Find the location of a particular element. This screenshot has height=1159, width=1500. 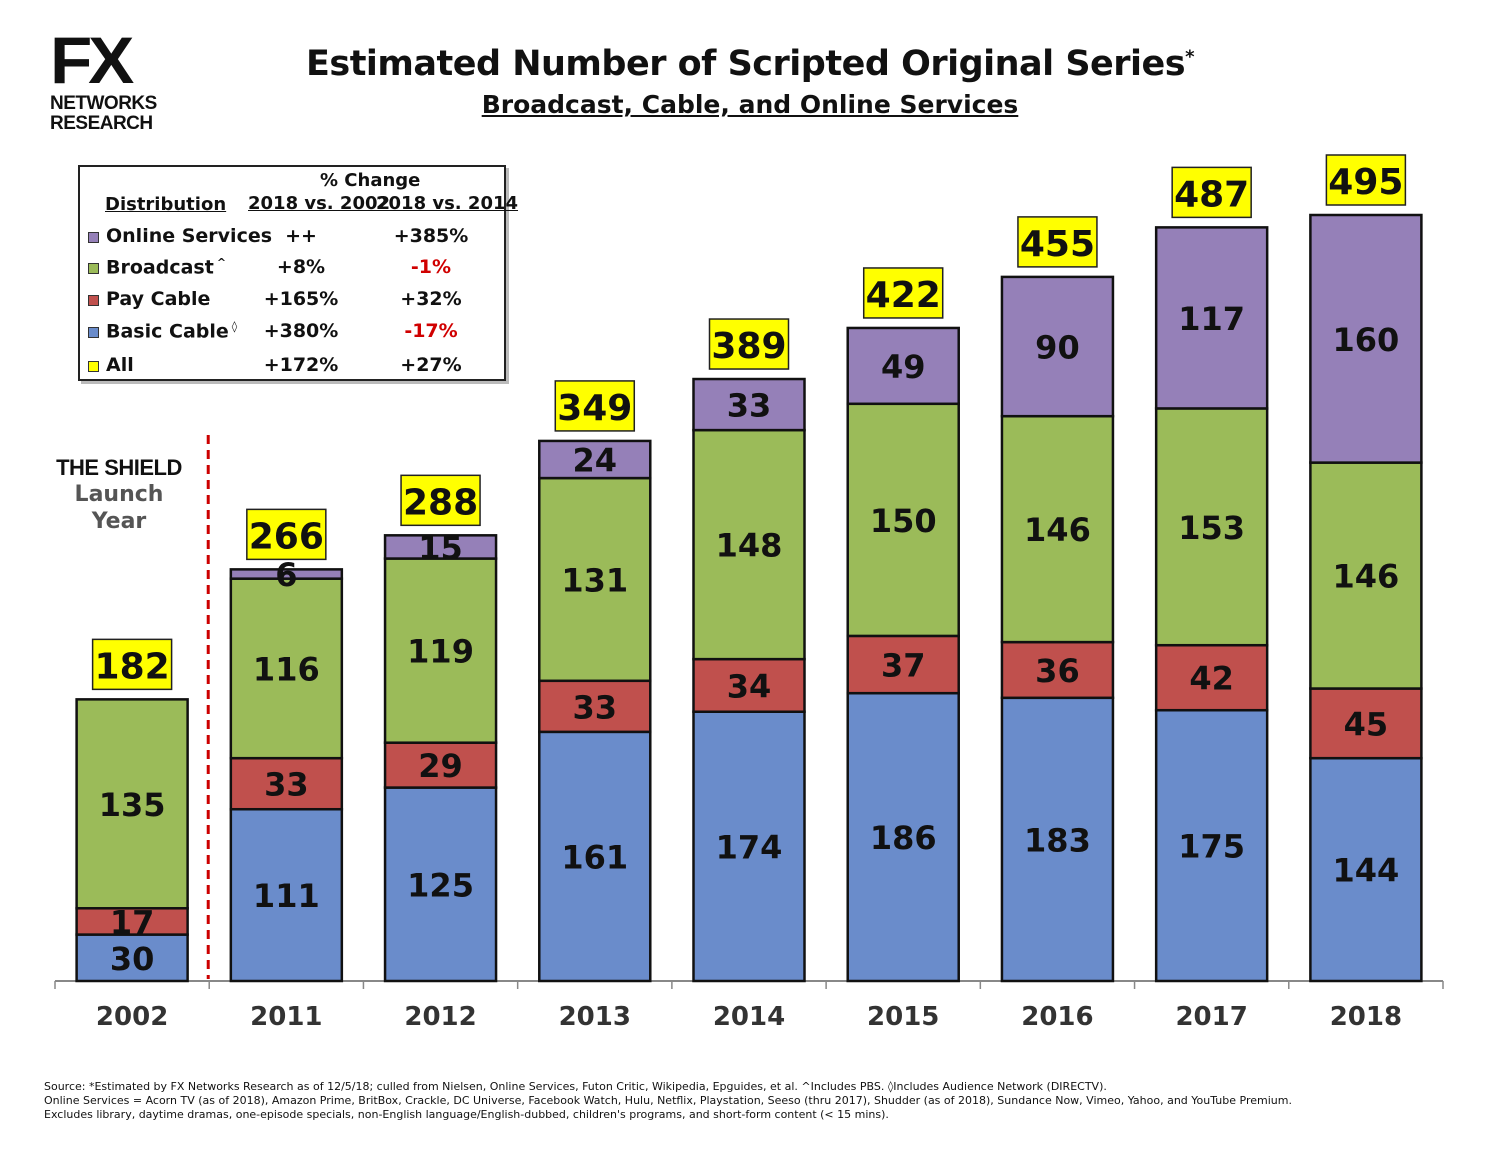

bar-segment-label: 146 is located at coordinates (1365, 577).